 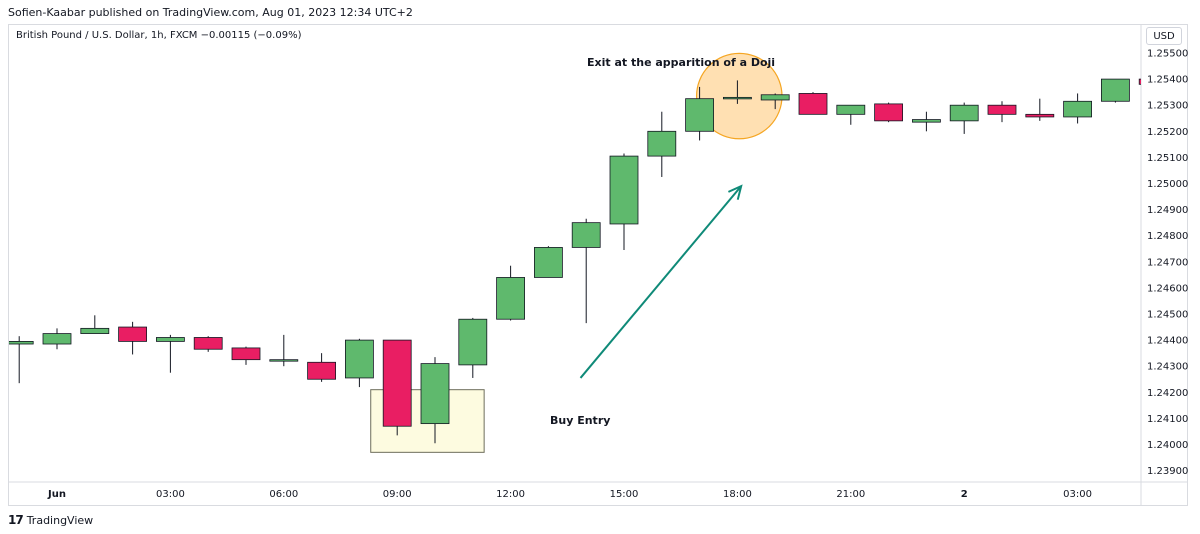 What do you see at coordinates (850, 494) in the screenshot?
I see `time-tick-label: 21:00` at bounding box center [850, 494].